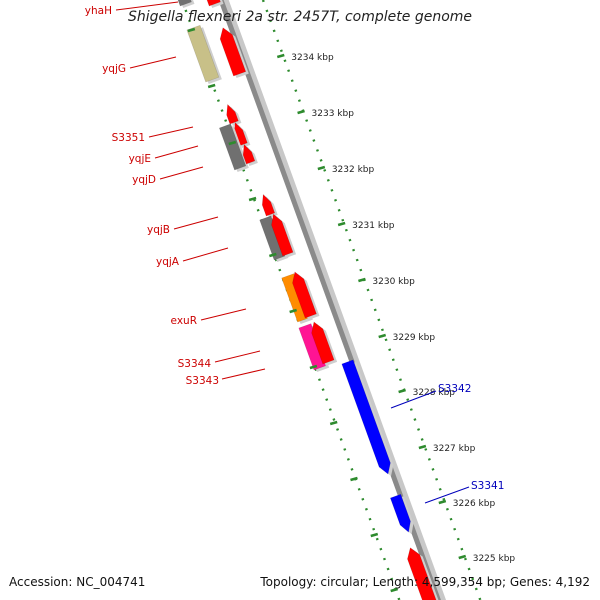  Describe the element at coordinates (353, 170) in the screenshot. I see `ruler-tick-label-3232-kbp: 3232 kbp` at that location.